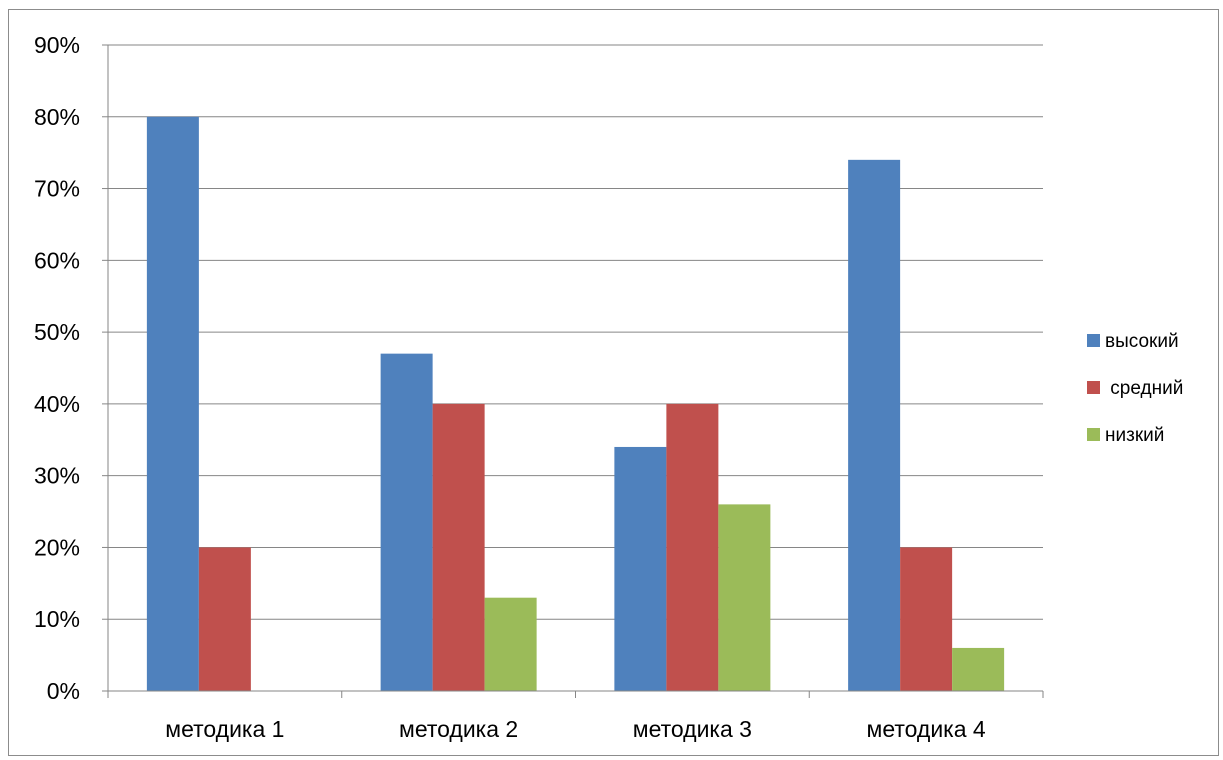 The image size is (1223, 760). I want to click on y-tick-label: 0%, so click(63, 691).